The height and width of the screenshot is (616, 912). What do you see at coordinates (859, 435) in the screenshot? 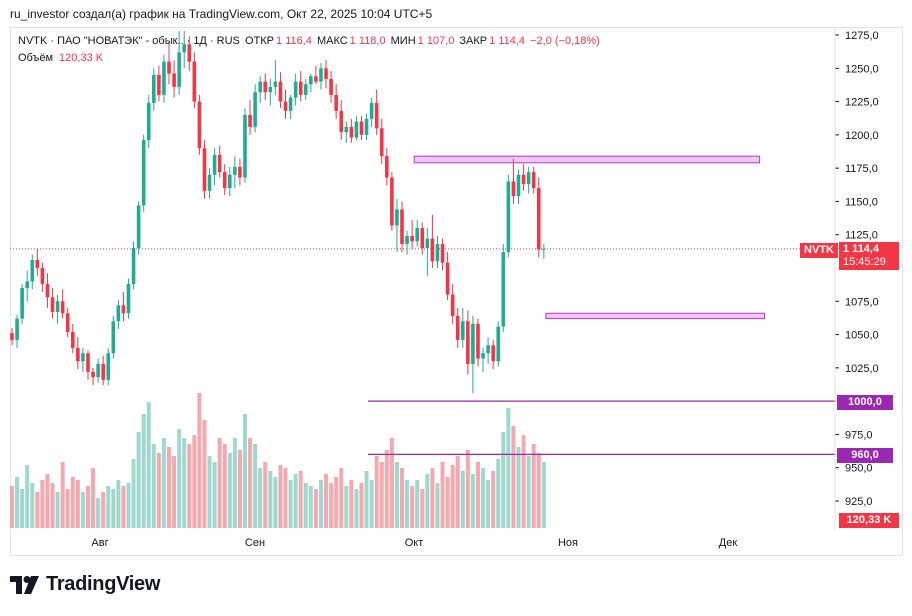
I see `price-tick-label: 975,0` at bounding box center [859, 435].